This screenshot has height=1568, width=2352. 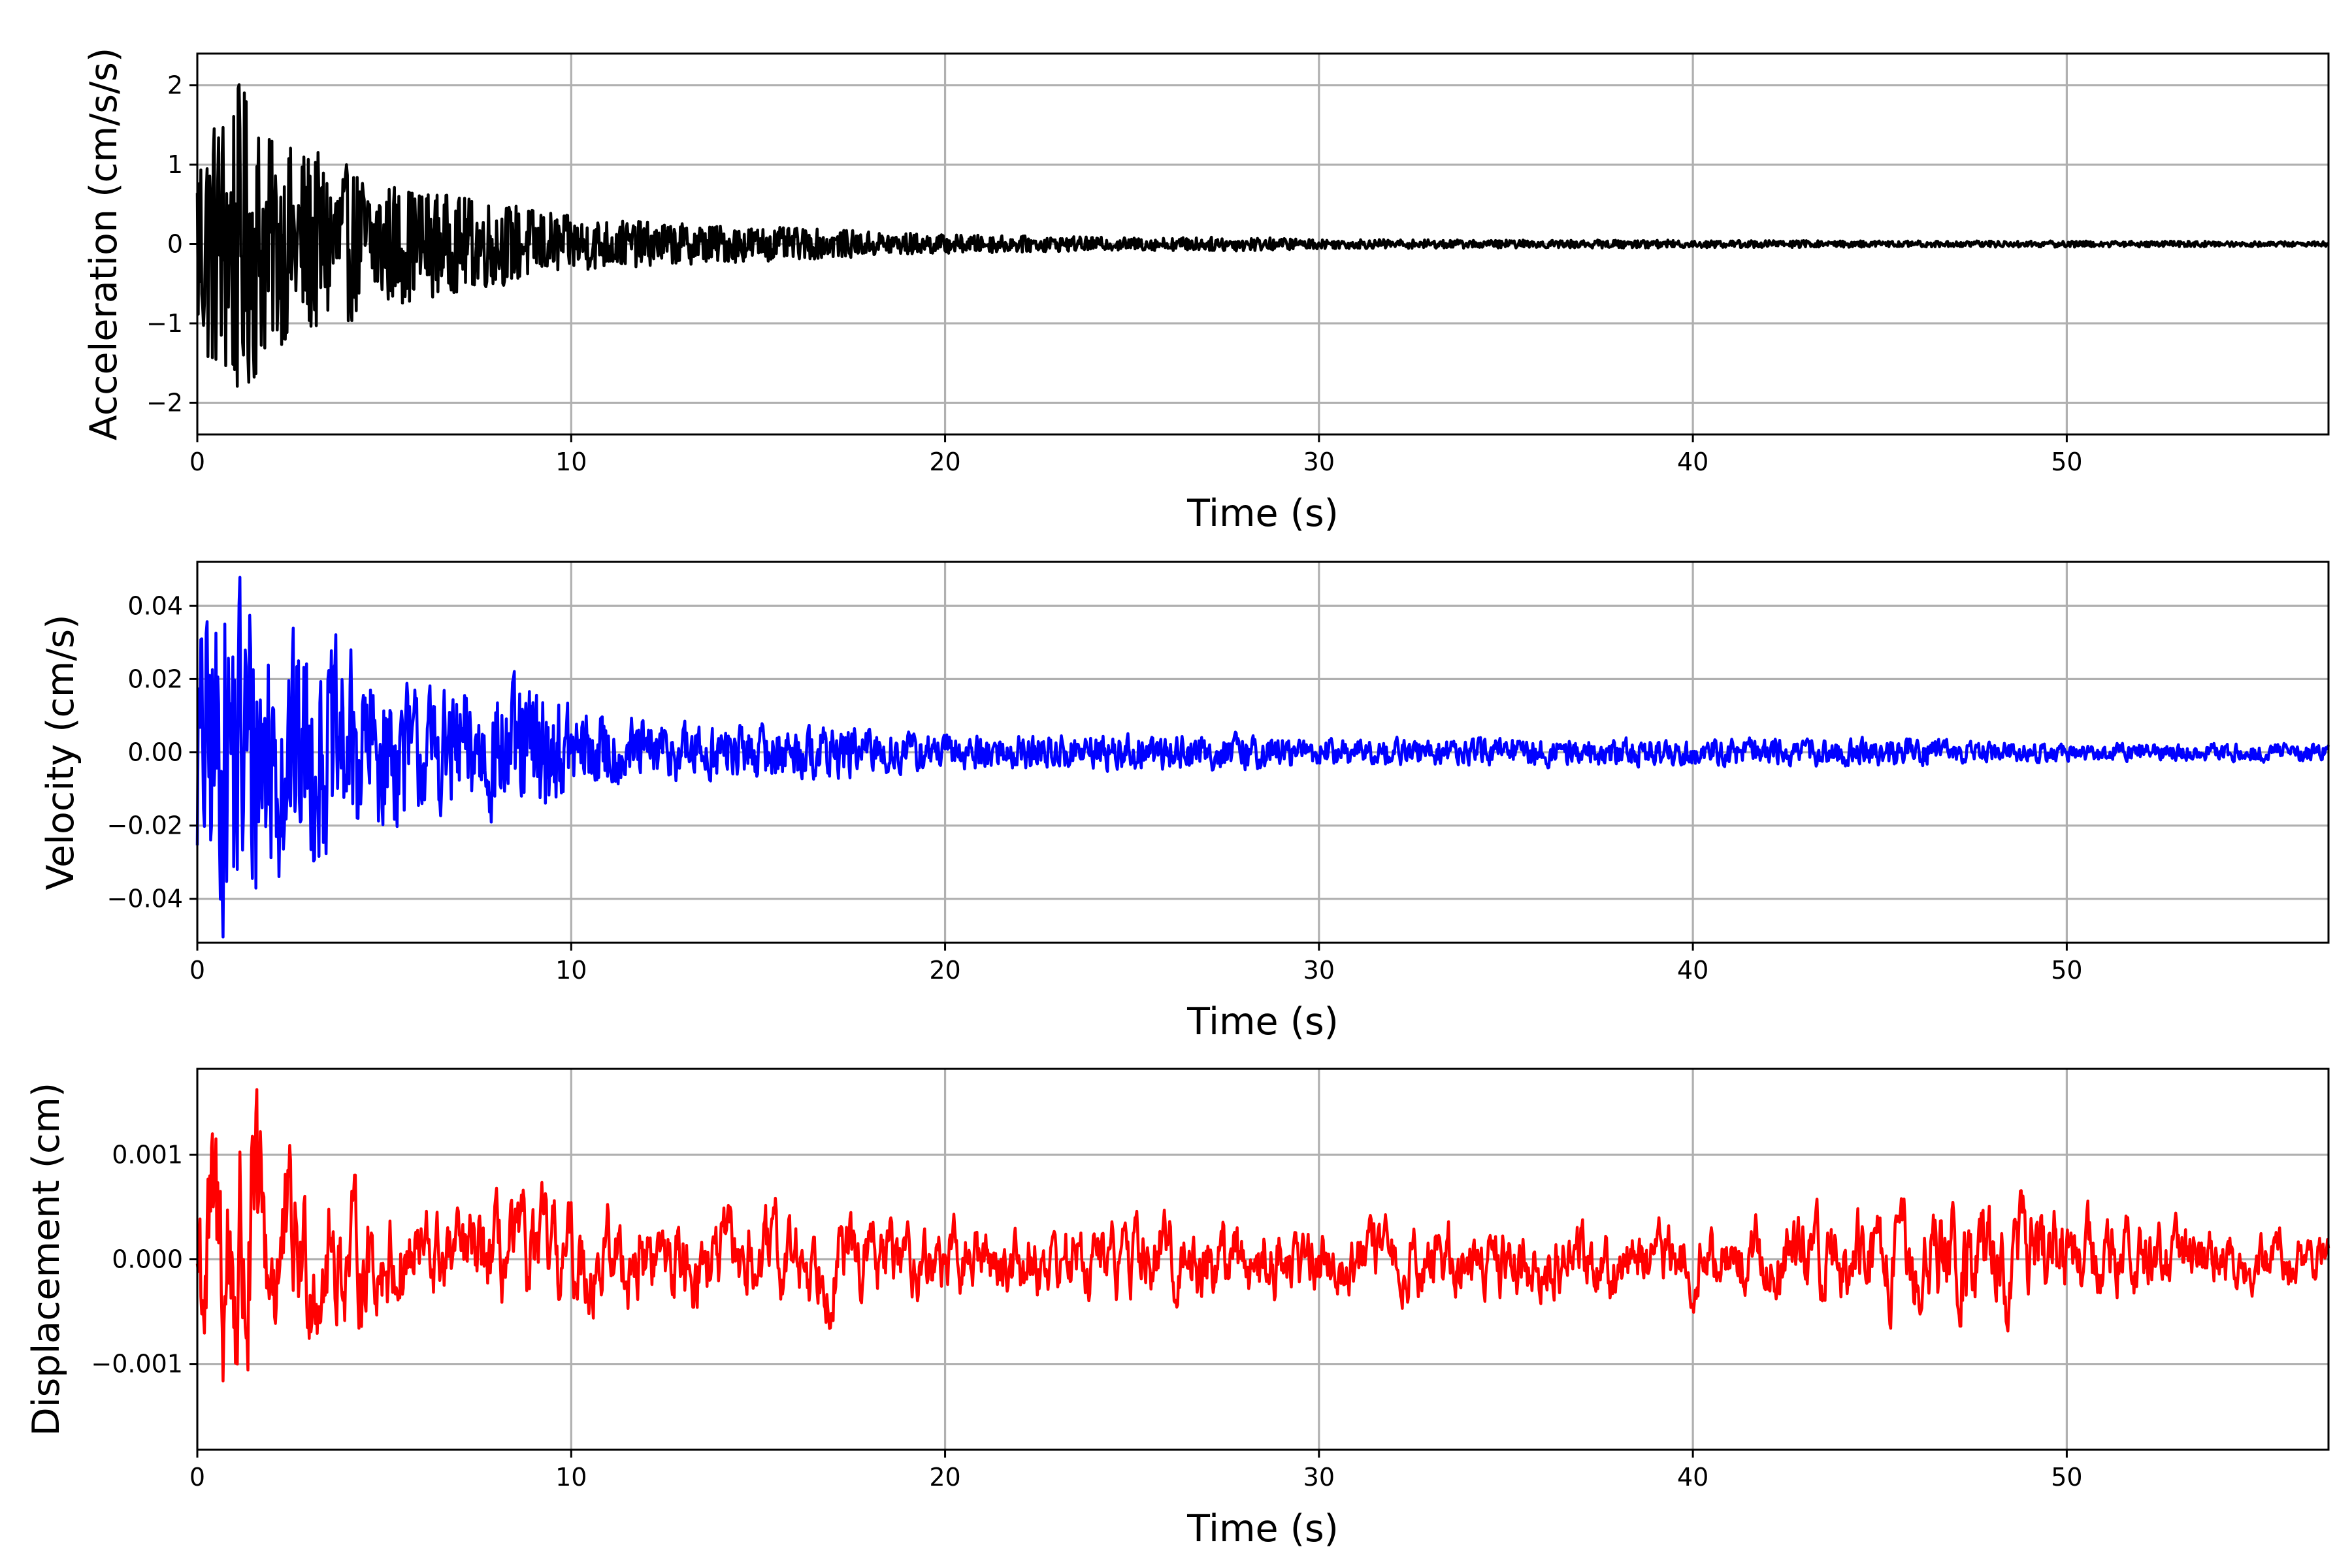 What do you see at coordinates (155, 678) in the screenshot?
I see `velocity-y-tick-label: 0.02` at bounding box center [155, 678].